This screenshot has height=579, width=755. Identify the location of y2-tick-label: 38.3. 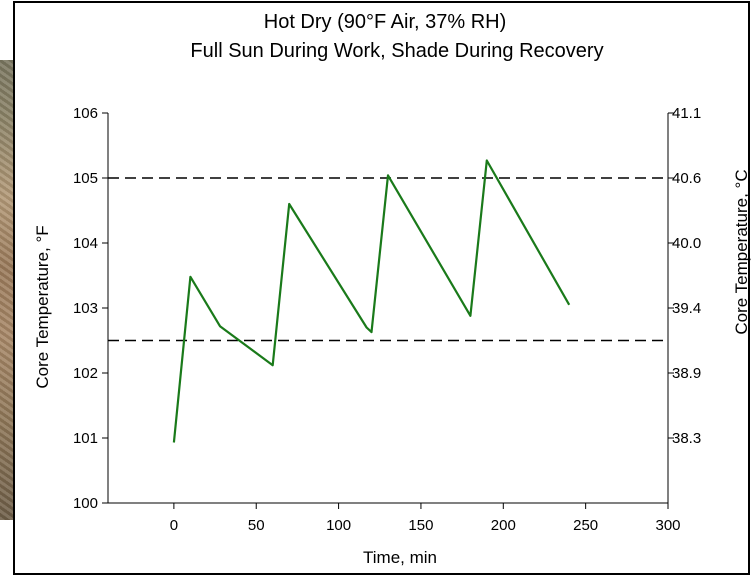
(686, 438).